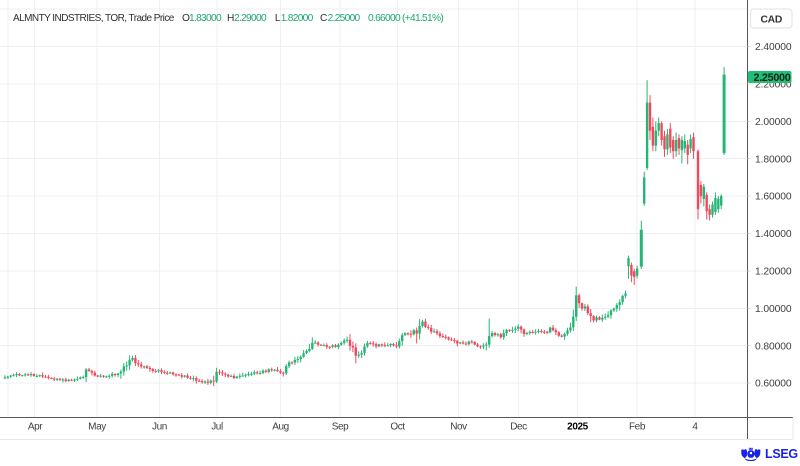 This screenshot has height=466, width=800. Describe the element at coordinates (773, 384) in the screenshot. I see `svg-text: 0.60000` at that location.